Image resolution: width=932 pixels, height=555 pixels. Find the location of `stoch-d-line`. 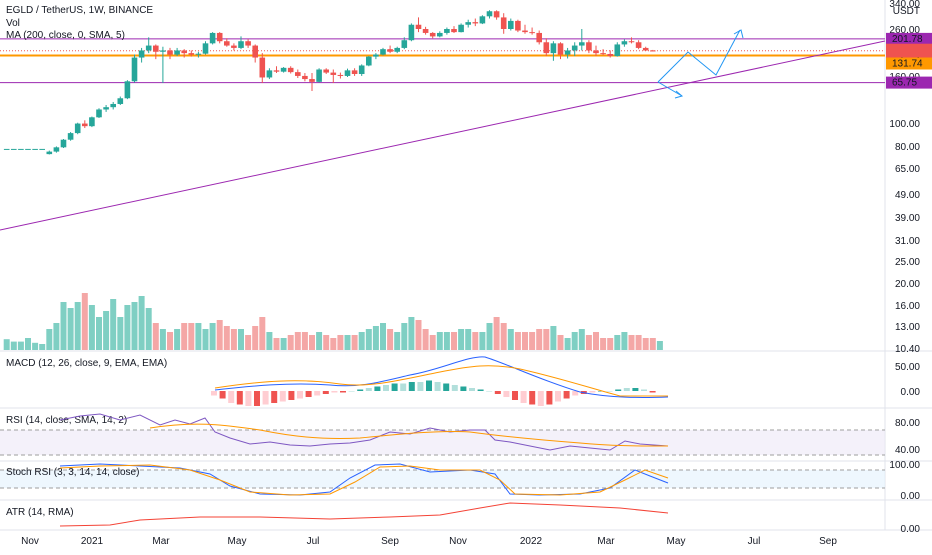

stoch-d-line is located at coordinates (364, 480).